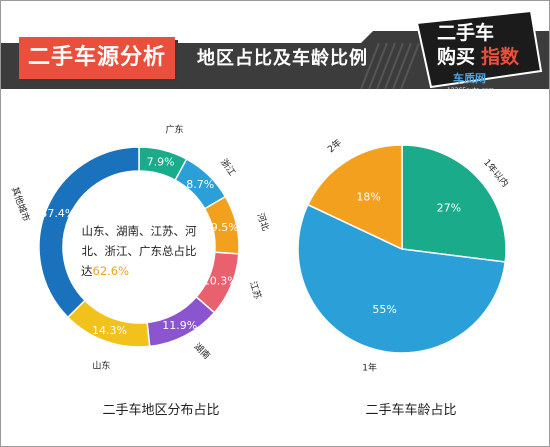 This screenshot has width=550, height=447. Describe the element at coordinates (139, 251) in the screenshot. I see `donut-center-text: 北、浙江、广东总占比` at that location.